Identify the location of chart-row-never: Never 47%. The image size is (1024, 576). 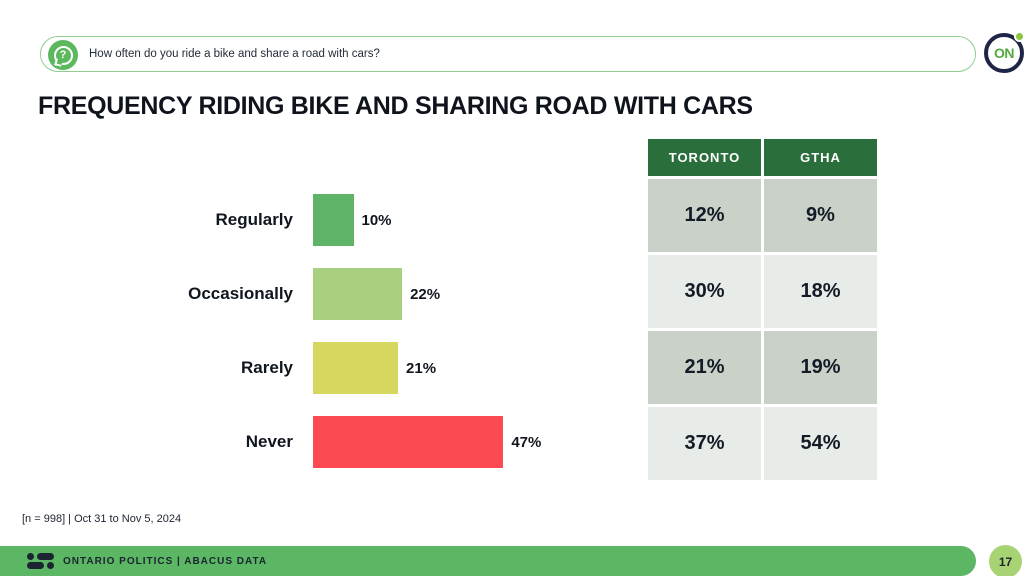
(324, 442).